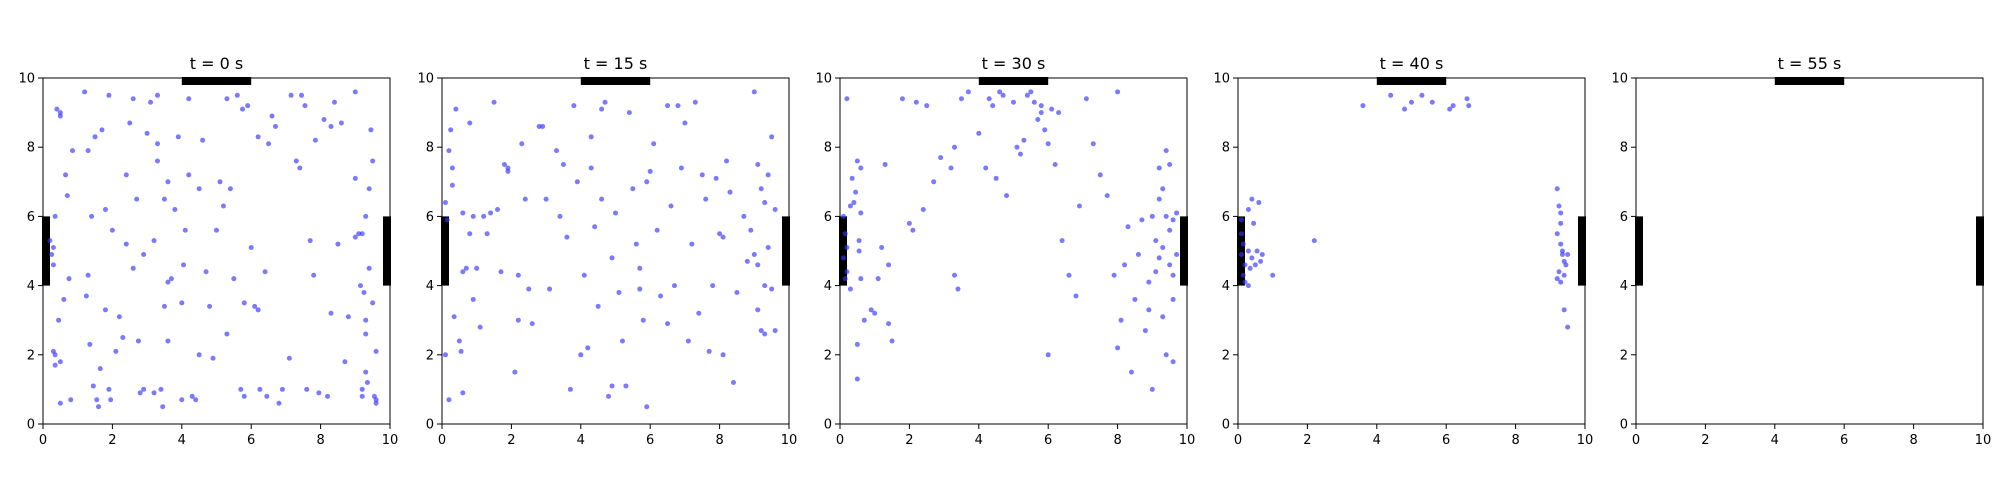 The width and height of the screenshot is (2000, 500). I want to click on panel-title: t = 15 s, so click(616, 63).